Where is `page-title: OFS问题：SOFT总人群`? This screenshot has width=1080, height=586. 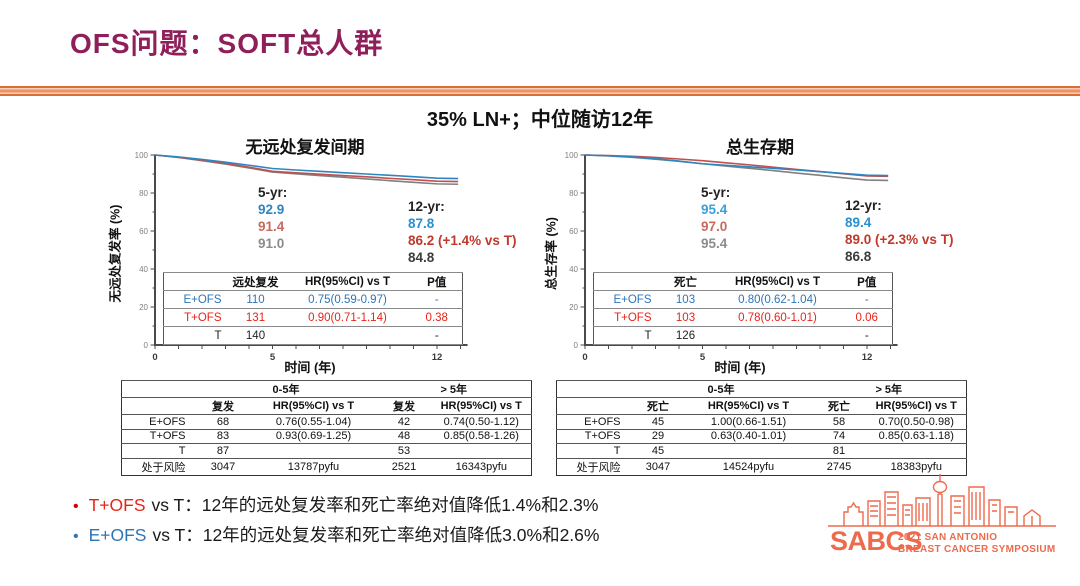
page-title: OFS问题：SOFT总人群 is located at coordinates (227, 43).